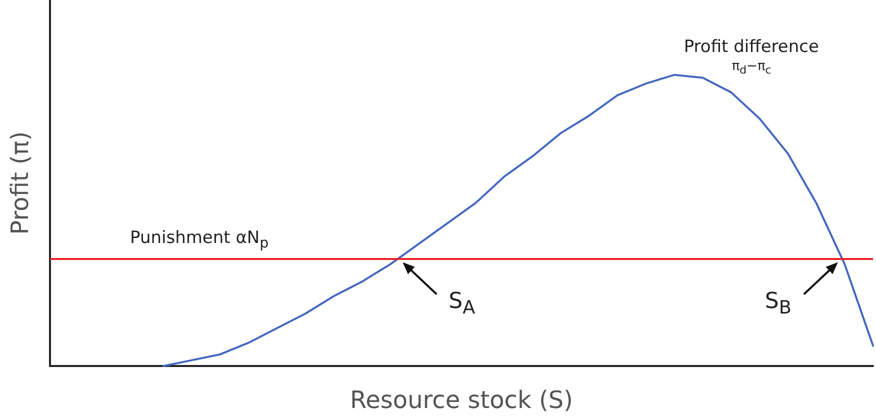 The height and width of the screenshot is (417, 876). What do you see at coordinates (751, 46) in the screenshot?
I see `series-label: Profit difference` at bounding box center [751, 46].